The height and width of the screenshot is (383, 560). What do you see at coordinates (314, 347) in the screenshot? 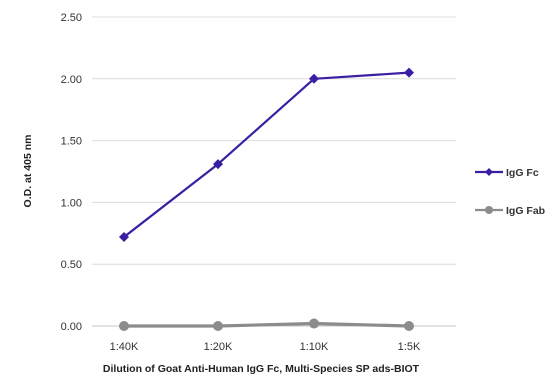
I see `x-tick-label: 1:10K` at bounding box center [314, 347].